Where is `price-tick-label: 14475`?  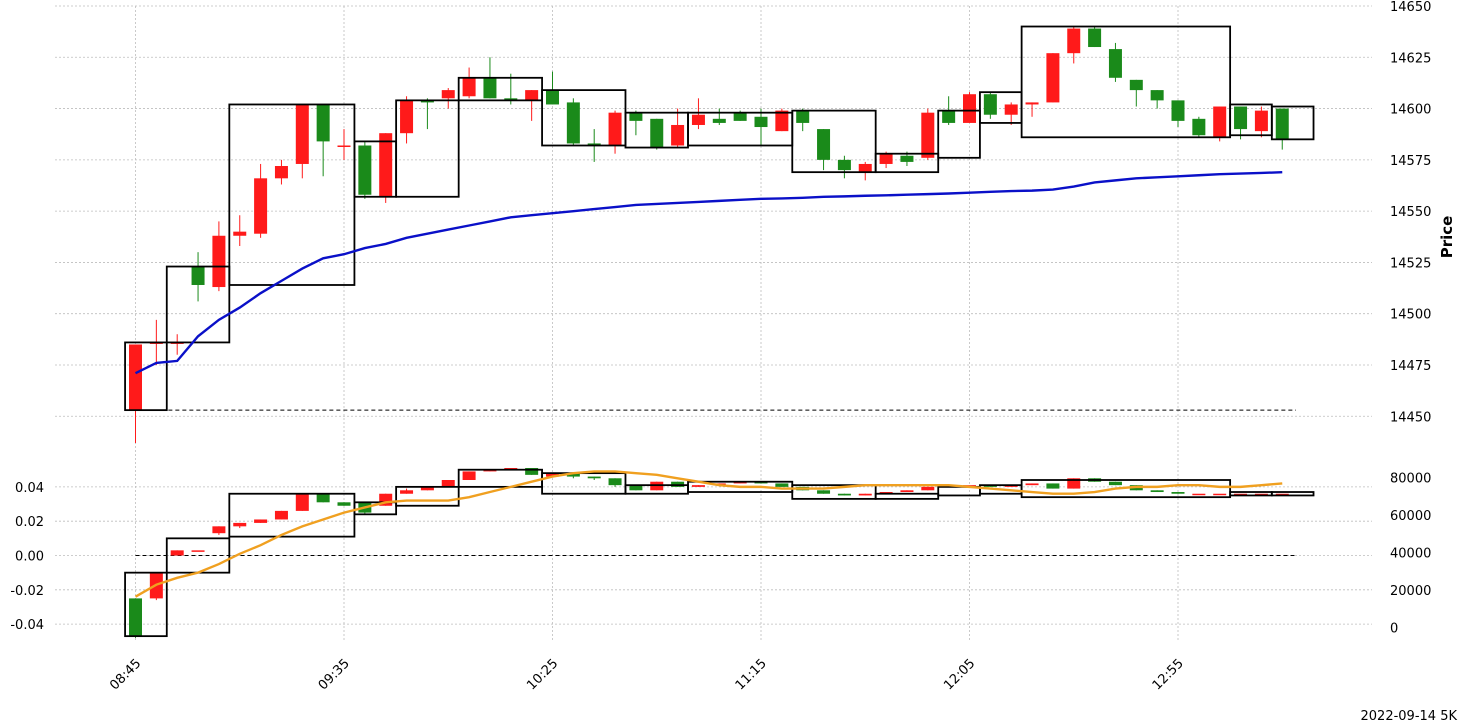
price-tick-label: 14475 is located at coordinates (1410, 366).